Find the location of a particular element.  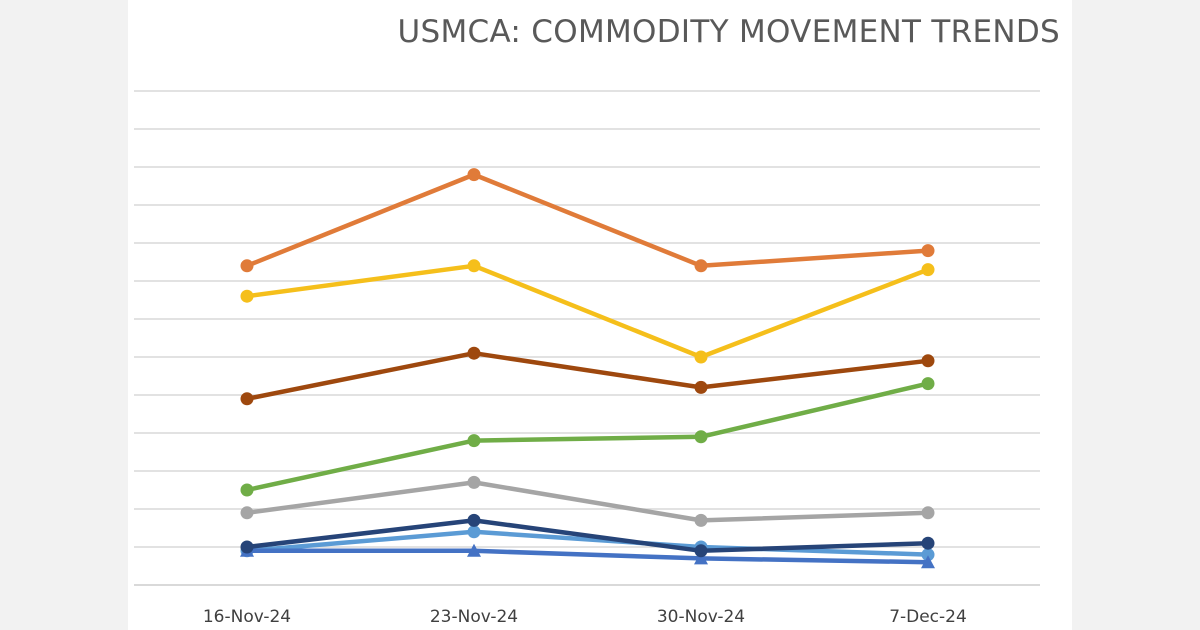

x-tick-label: 23-Nov-24 is located at coordinates (474, 617).